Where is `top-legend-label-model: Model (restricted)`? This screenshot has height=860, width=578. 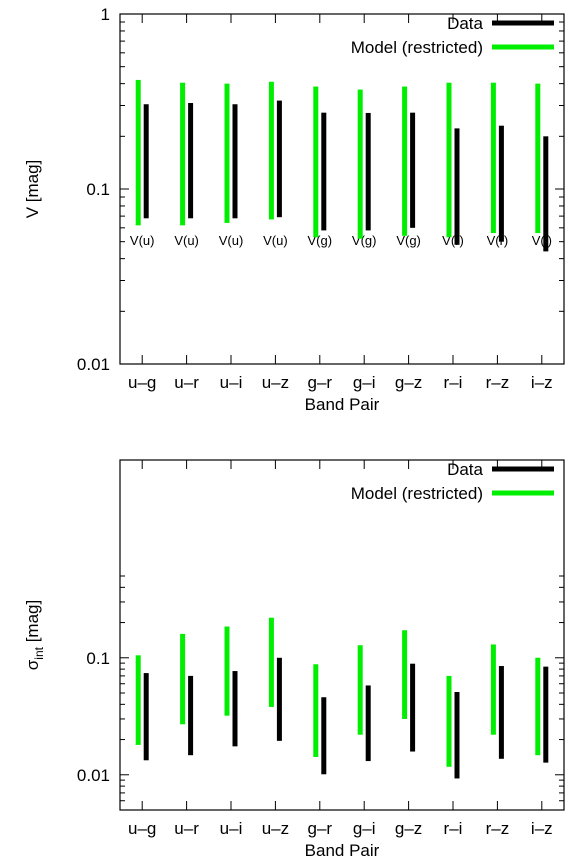
top-legend-label-model: Model (restricted) is located at coordinates (417, 47).